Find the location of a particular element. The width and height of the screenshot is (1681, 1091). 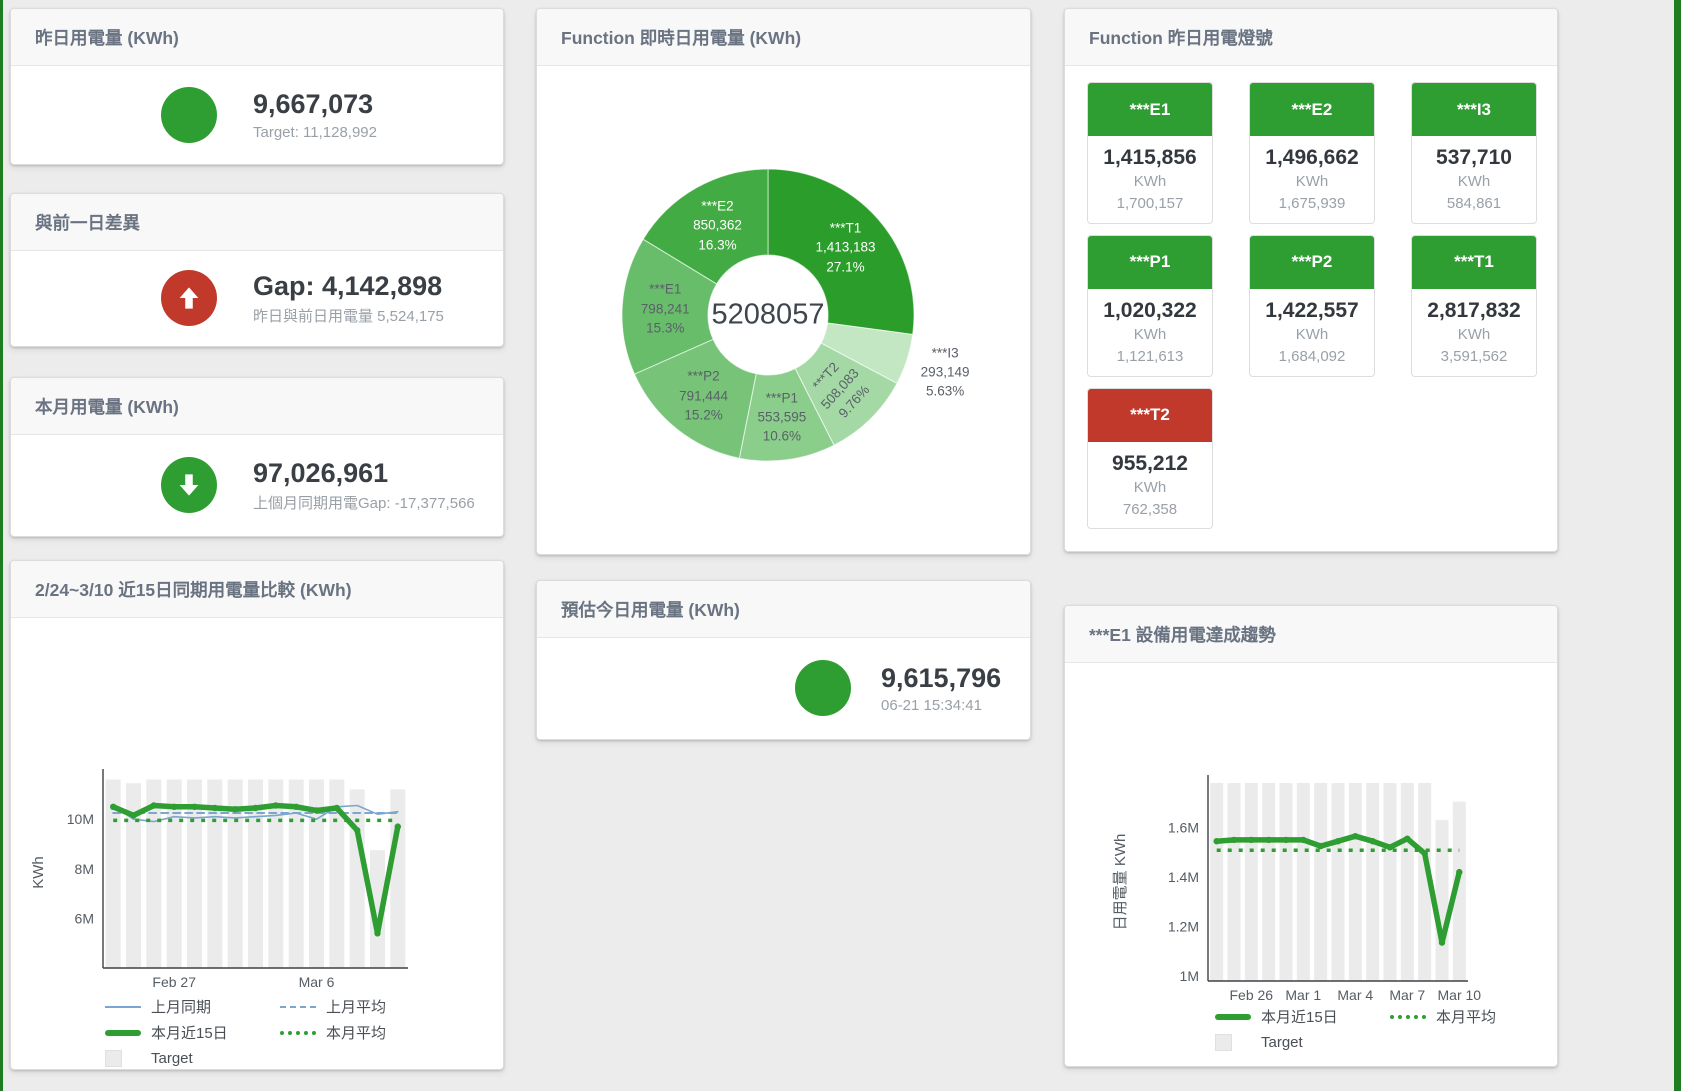

card-title: 2/24~3/10 近15日同期用電量比較 (KWh) is located at coordinates (257, 589).